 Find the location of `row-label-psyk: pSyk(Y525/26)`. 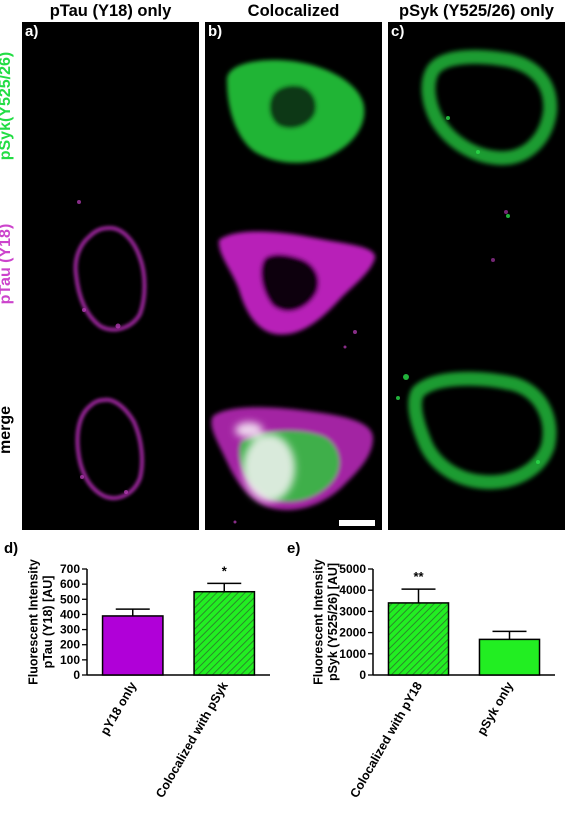

row-label-psyk: pSyk(Y525/26) is located at coordinates (7, 106).